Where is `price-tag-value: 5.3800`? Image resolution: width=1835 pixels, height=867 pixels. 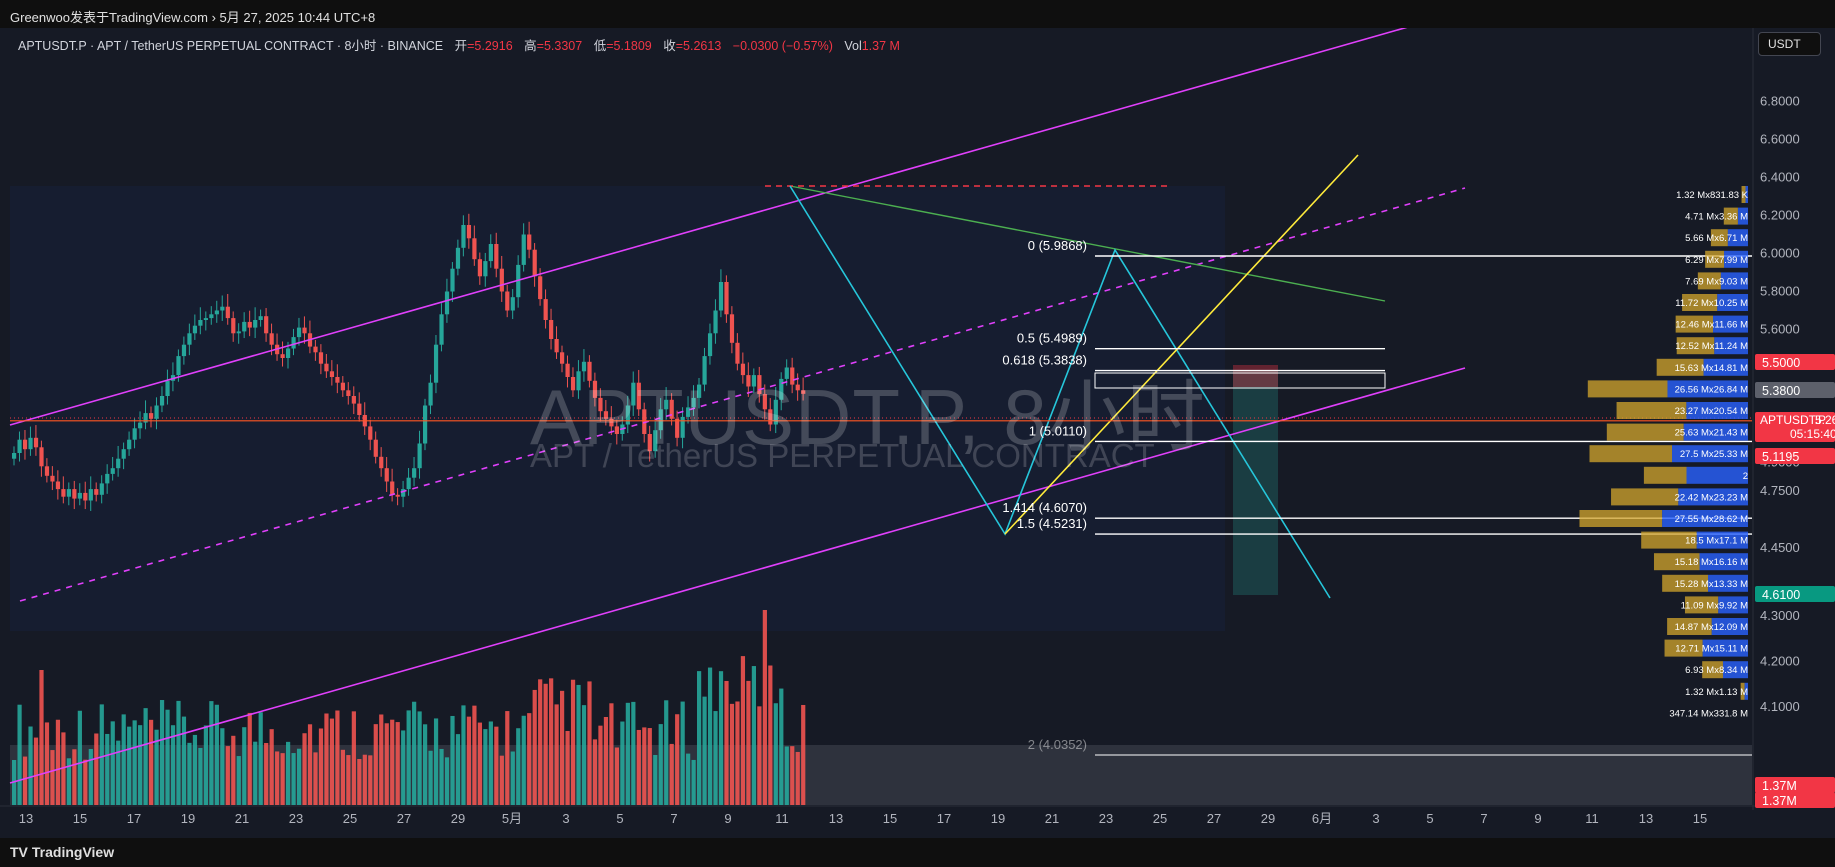
price-tag-value: 5.3800 is located at coordinates (1781, 391).